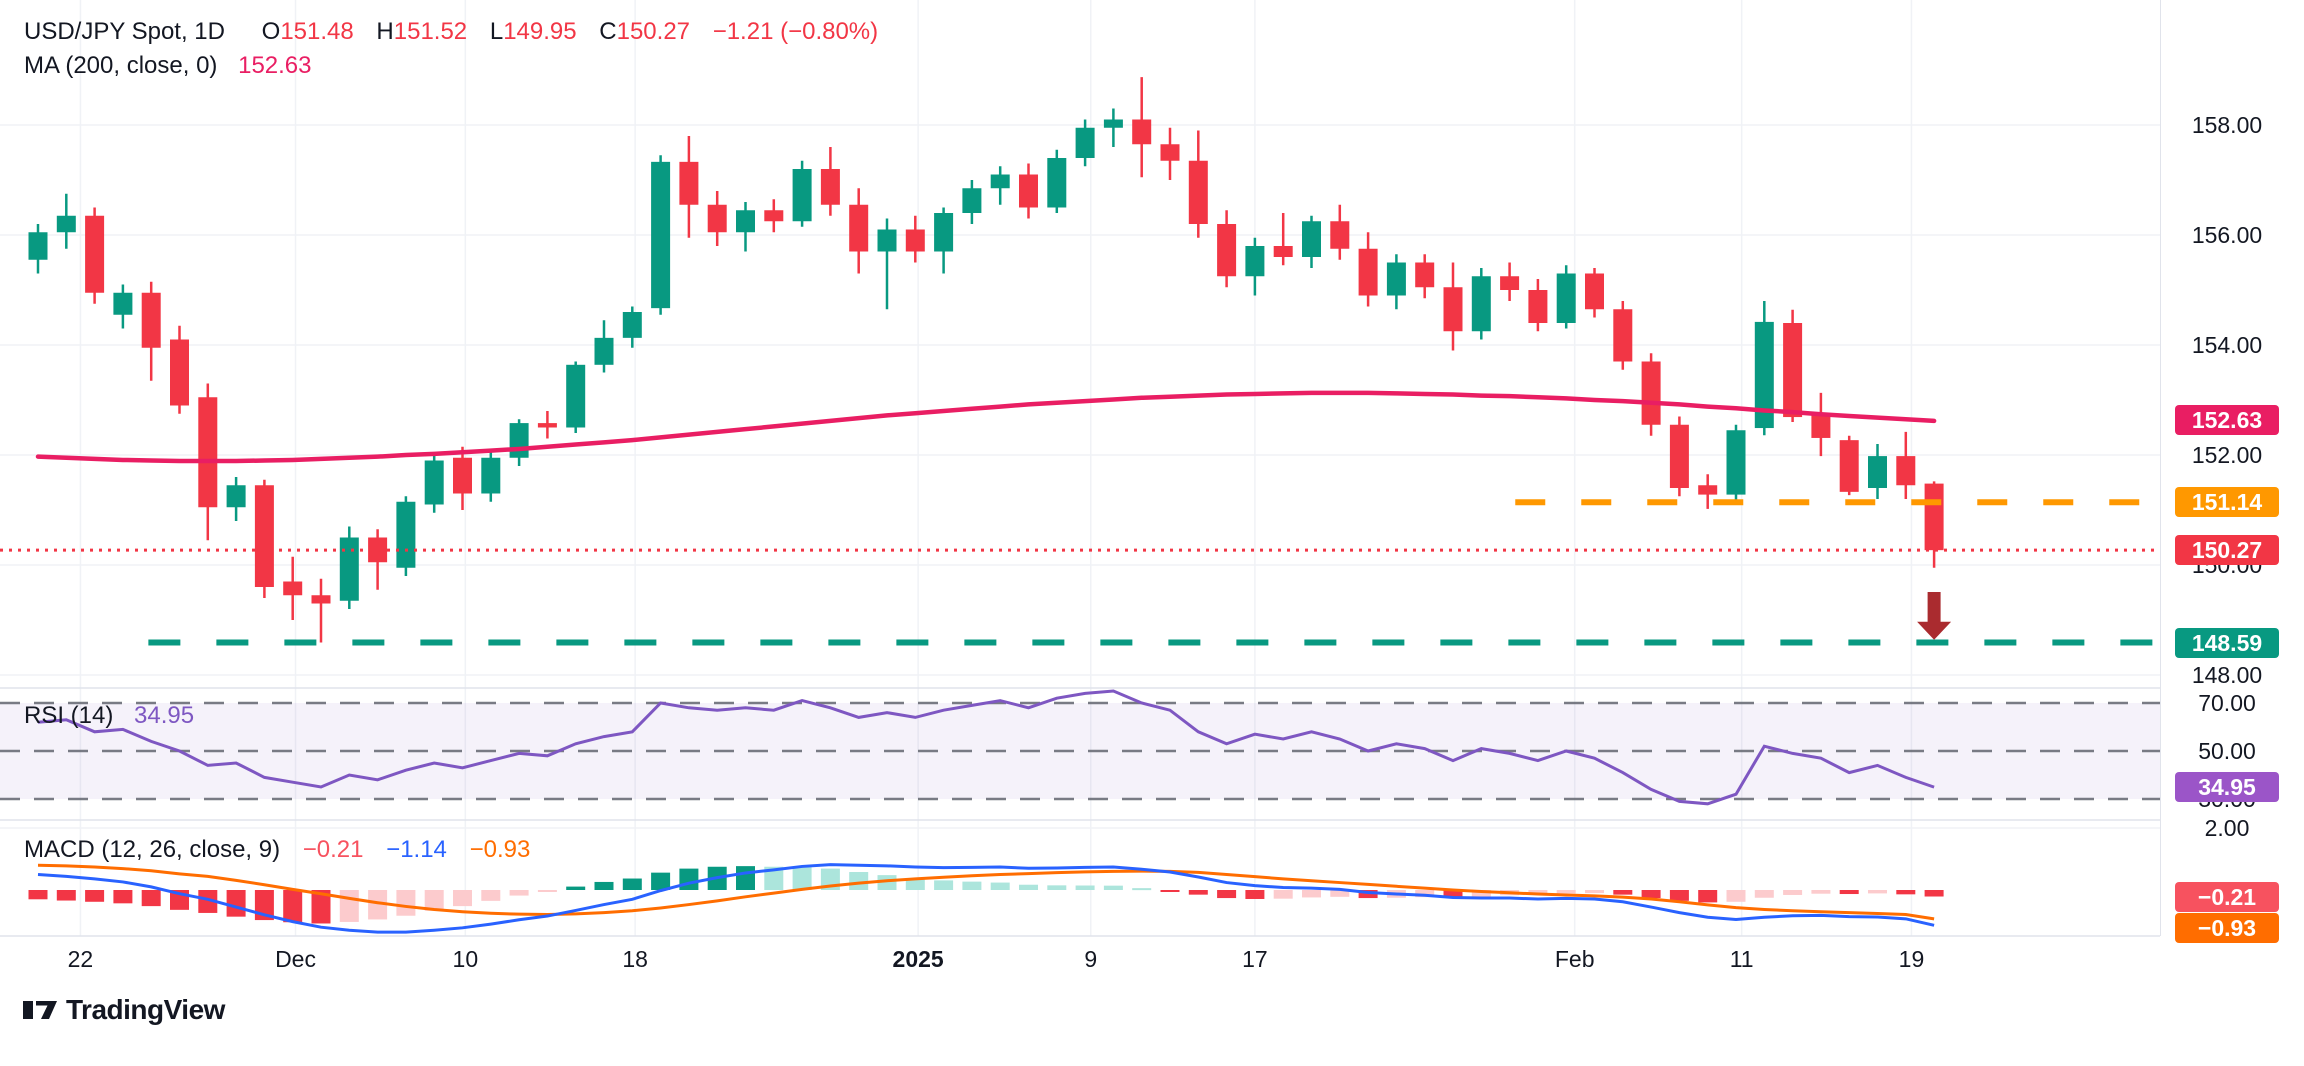  Describe the element at coordinates (271, 31) in the screenshot. I see `open-label: O` at that location.